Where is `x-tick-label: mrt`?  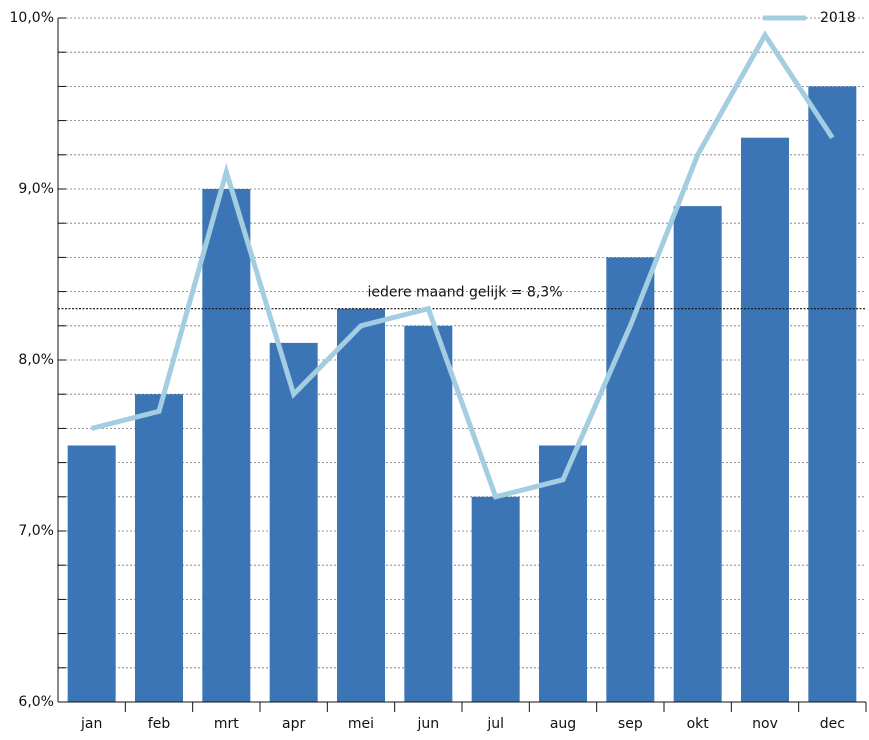 x-tick-label: mrt is located at coordinates (226, 724).